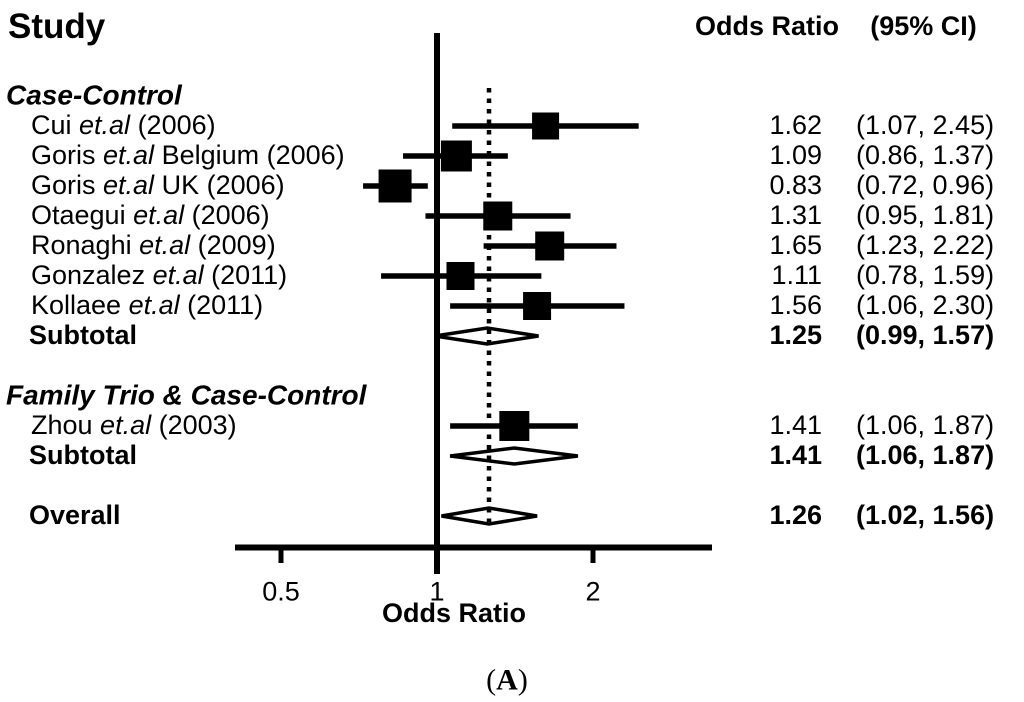 This screenshot has width=1024, height=702. I want to click on or-value: 1.31, so click(774, 215).